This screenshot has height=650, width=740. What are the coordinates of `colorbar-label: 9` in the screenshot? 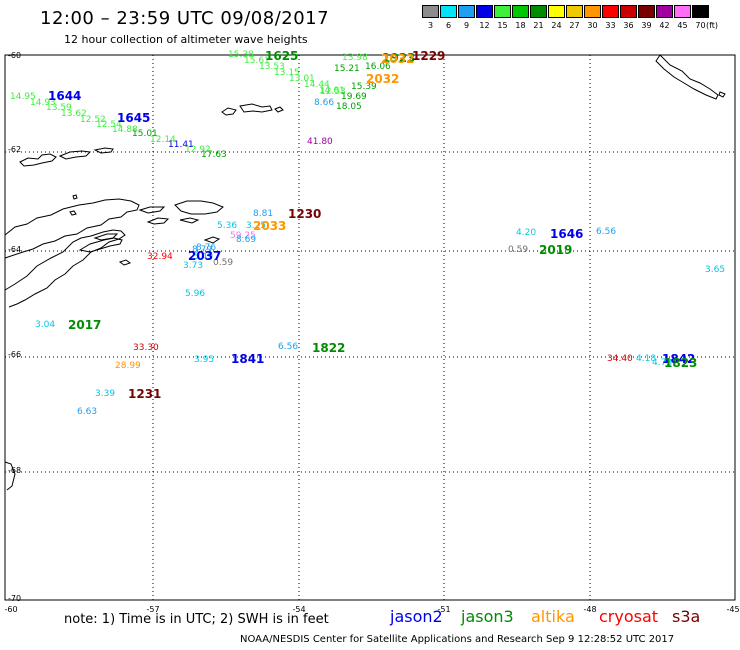 It's located at (466, 25).